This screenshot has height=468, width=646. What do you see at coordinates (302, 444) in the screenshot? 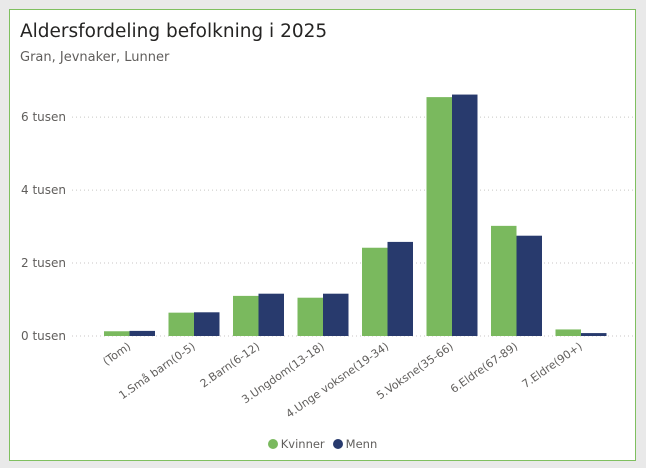
I see `legend-label-kvinner: Kvinner` at bounding box center [302, 444].